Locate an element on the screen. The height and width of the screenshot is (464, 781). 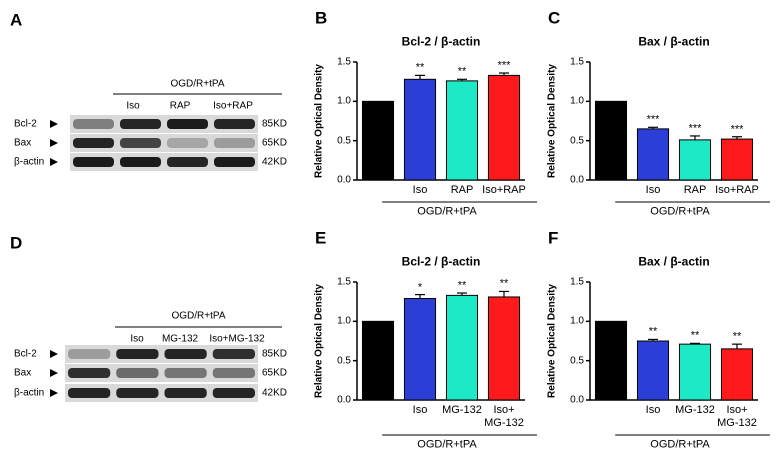
significance-label: * is located at coordinates (420, 287).